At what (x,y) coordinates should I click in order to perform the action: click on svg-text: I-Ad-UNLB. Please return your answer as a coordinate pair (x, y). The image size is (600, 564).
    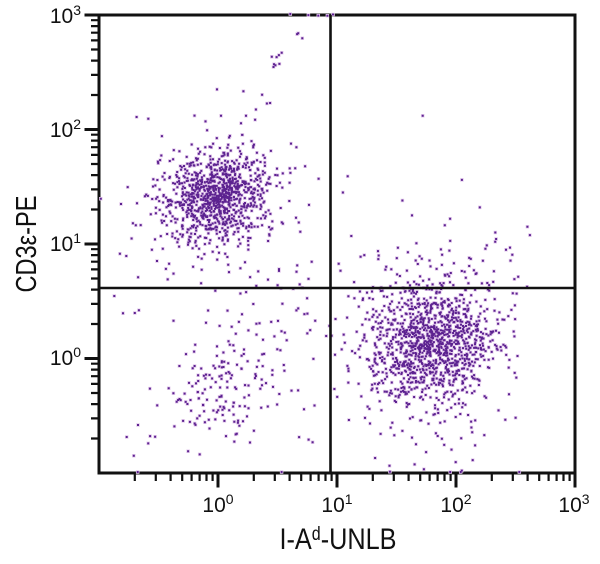
    Looking at the image, I should click on (338, 539).